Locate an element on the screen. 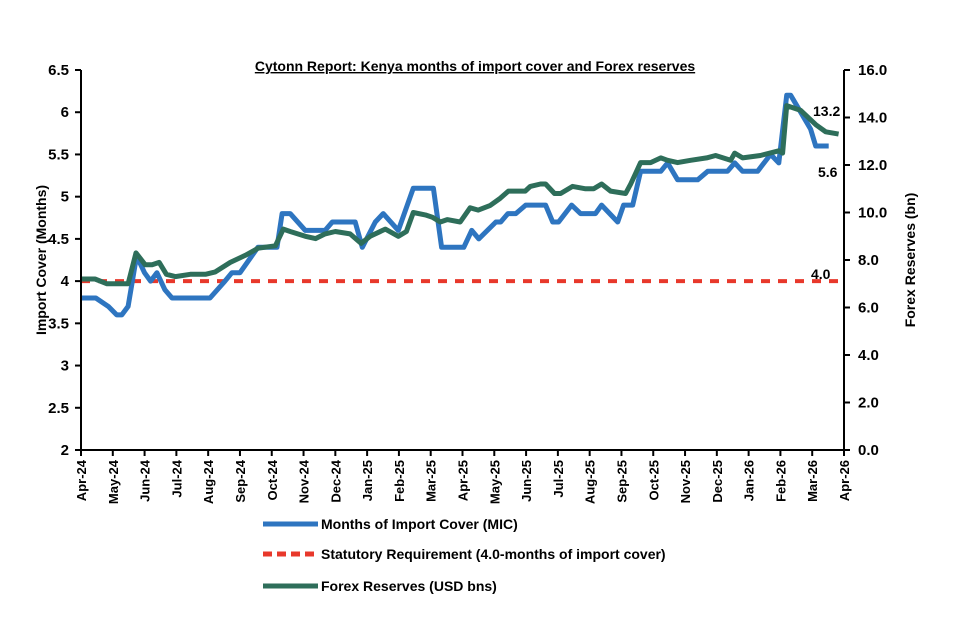 The width and height of the screenshot is (980, 626). right-axis-ticks: 0.0 2.0 4.0 6.0 8.0 10.0 12.0 14.0 16.0 is located at coordinates (865, 260).